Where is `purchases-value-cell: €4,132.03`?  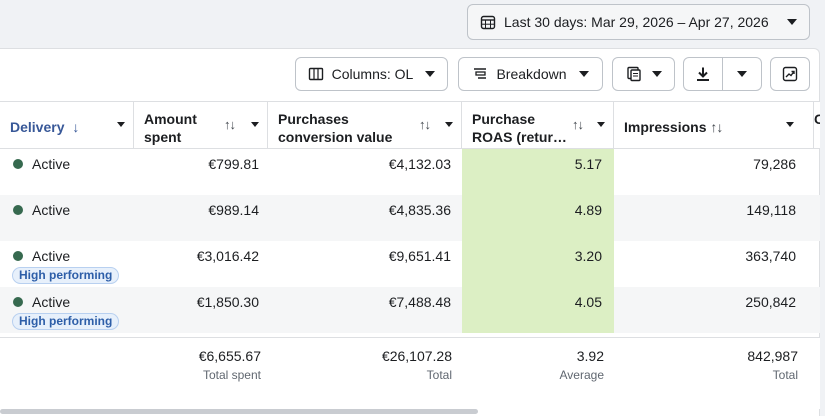
purchases-value-cell: €4,132.03 is located at coordinates (419, 164).